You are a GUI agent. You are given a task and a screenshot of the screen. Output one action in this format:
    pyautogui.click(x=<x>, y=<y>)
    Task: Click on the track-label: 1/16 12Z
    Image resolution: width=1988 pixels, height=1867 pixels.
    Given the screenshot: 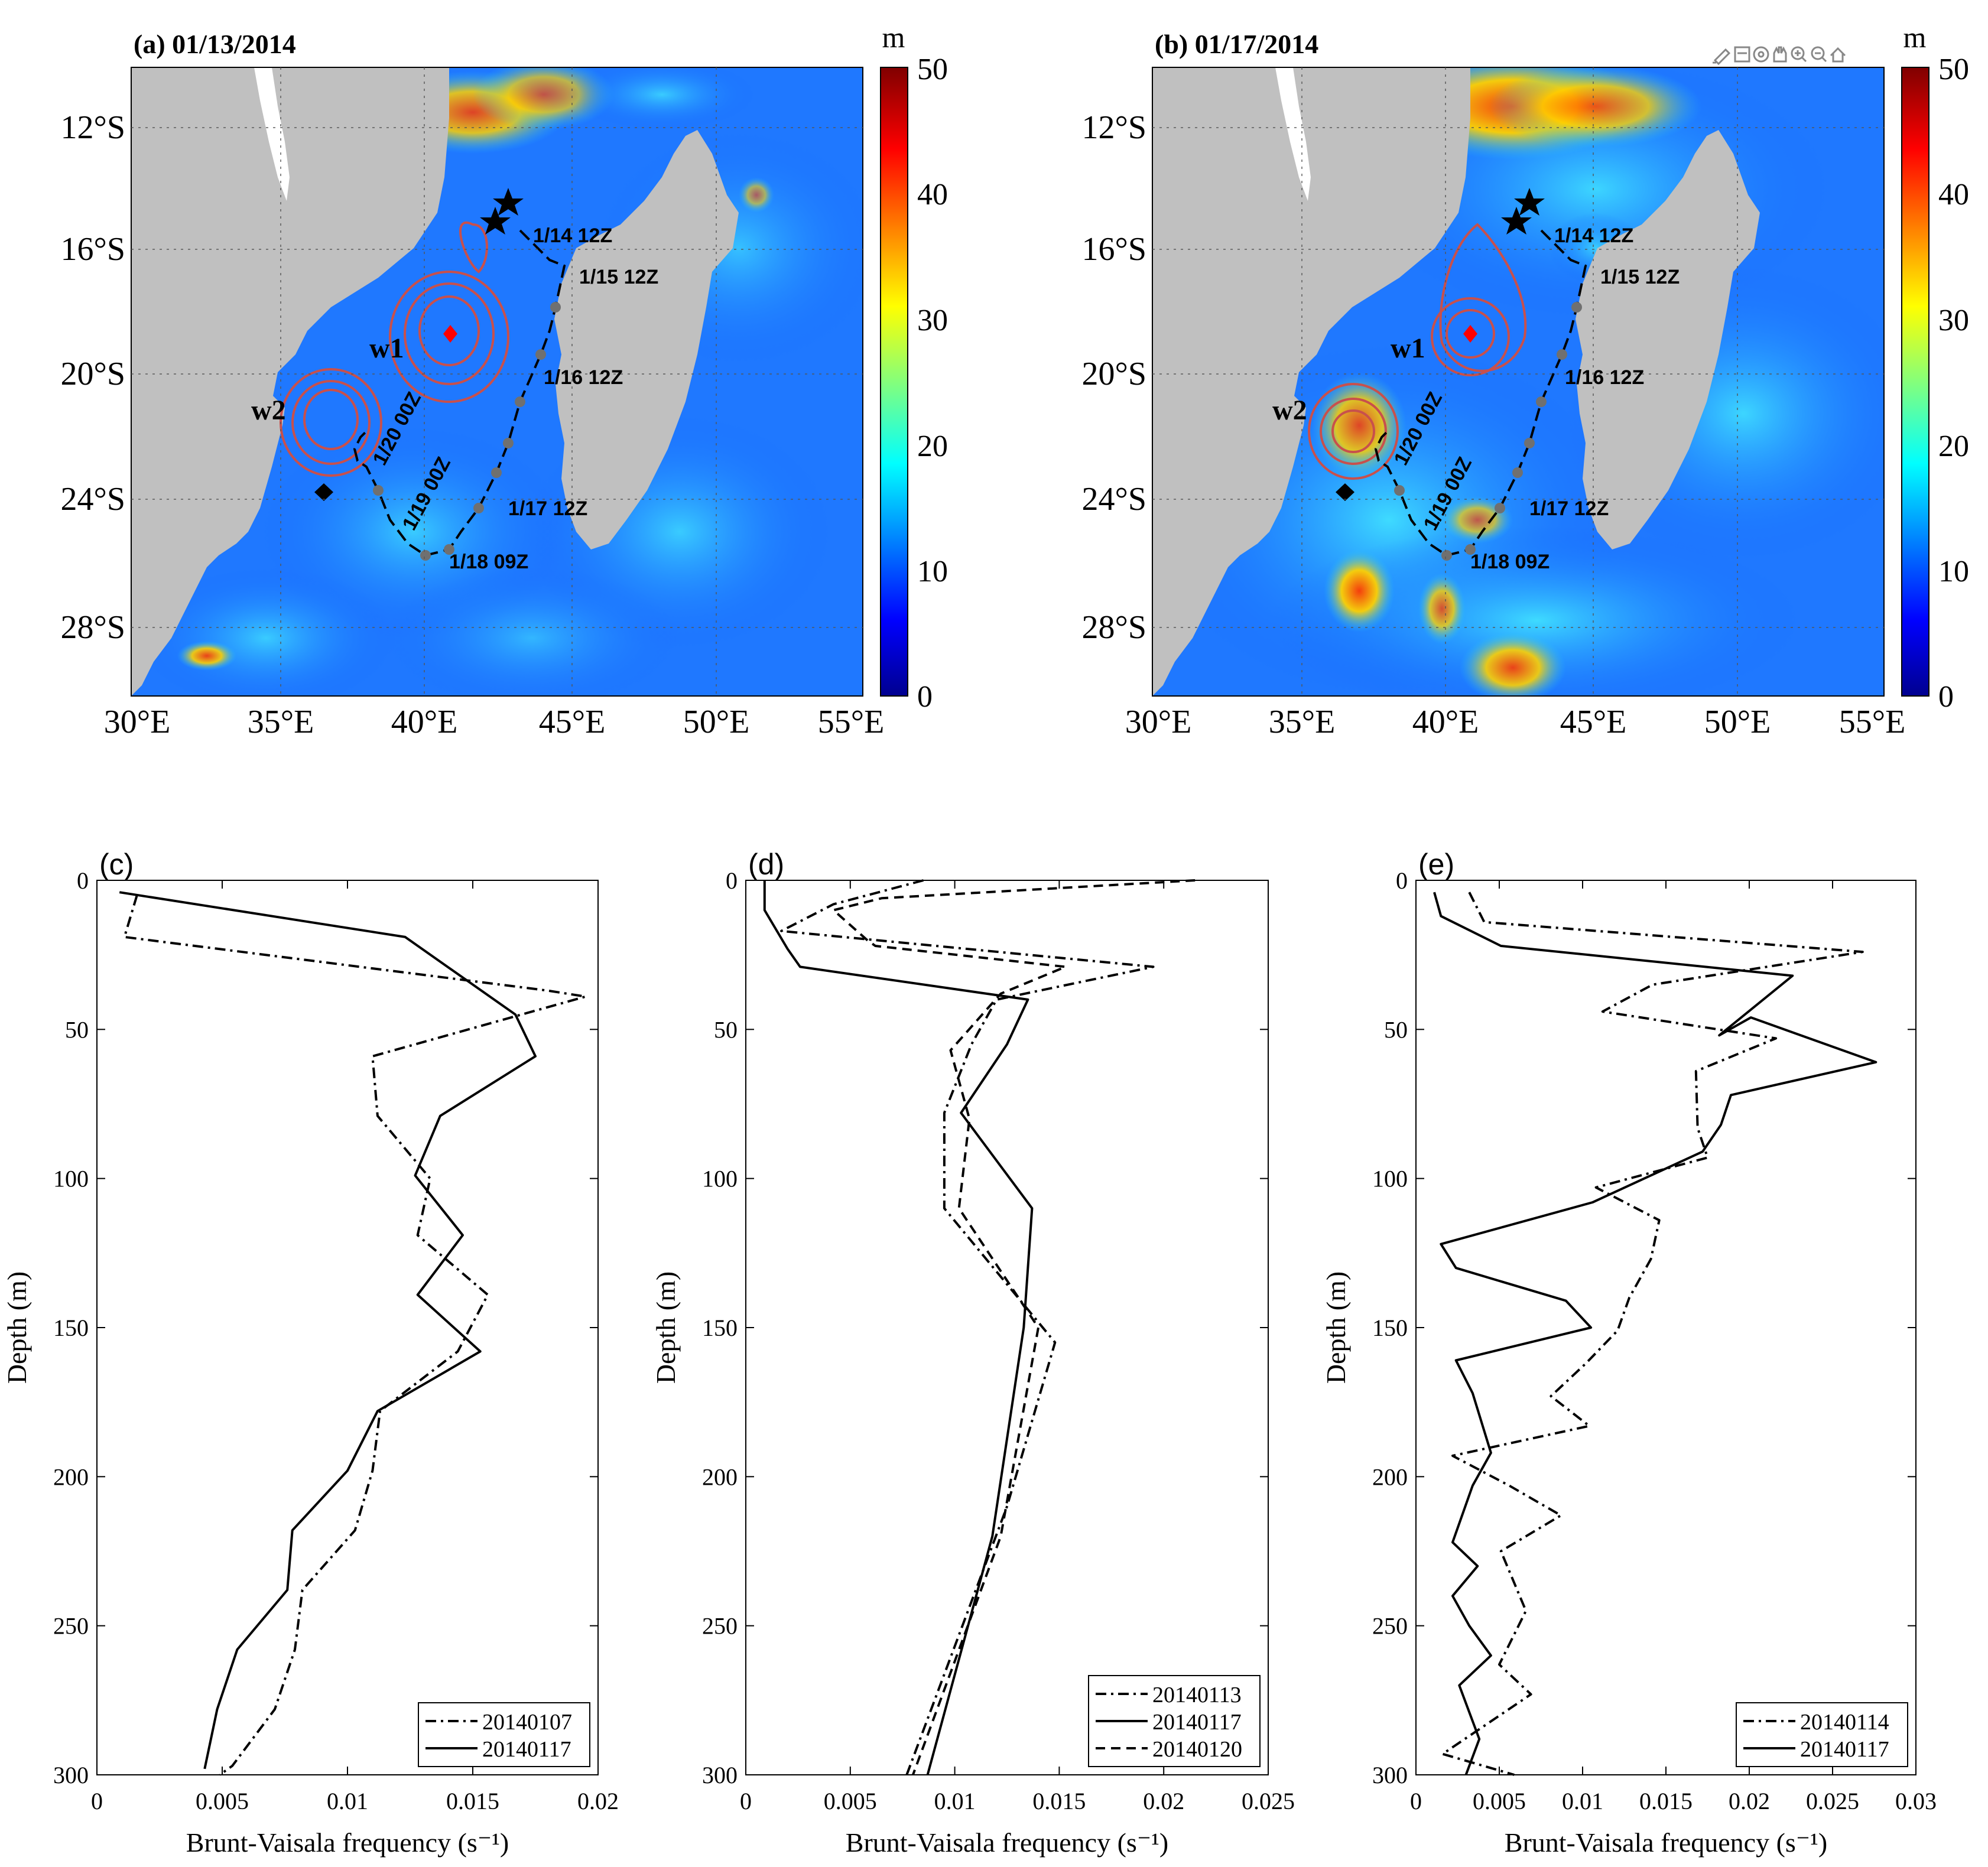 What is the action you would take?
    pyautogui.click(x=1604, y=377)
    